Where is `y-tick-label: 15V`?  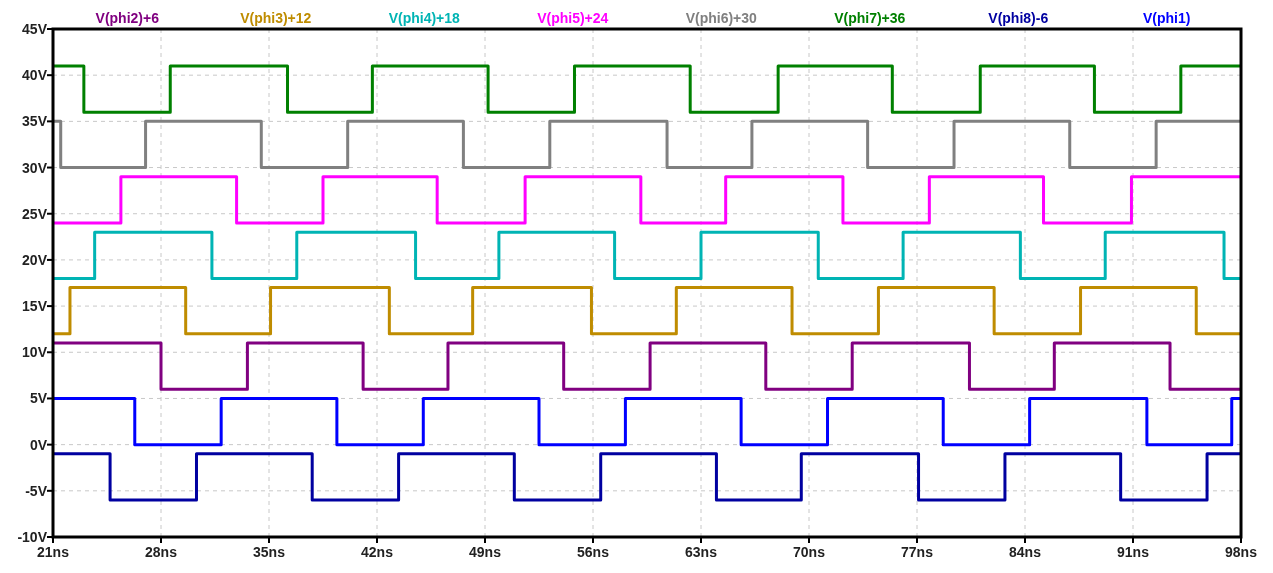
y-tick-label: 15V is located at coordinates (35, 306).